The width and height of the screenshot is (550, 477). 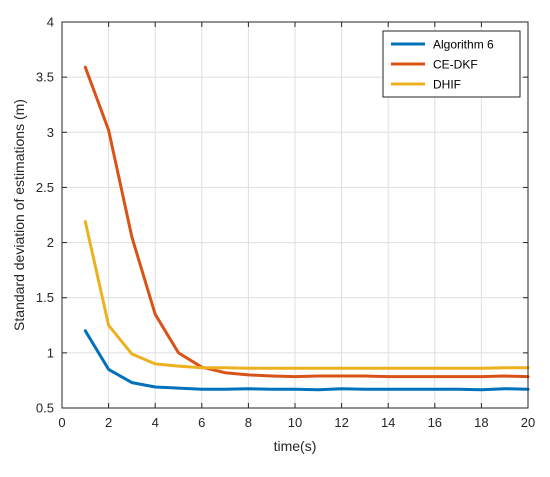 What do you see at coordinates (455, 65) in the screenshot?
I see `legend-label: CE-DKF` at bounding box center [455, 65].